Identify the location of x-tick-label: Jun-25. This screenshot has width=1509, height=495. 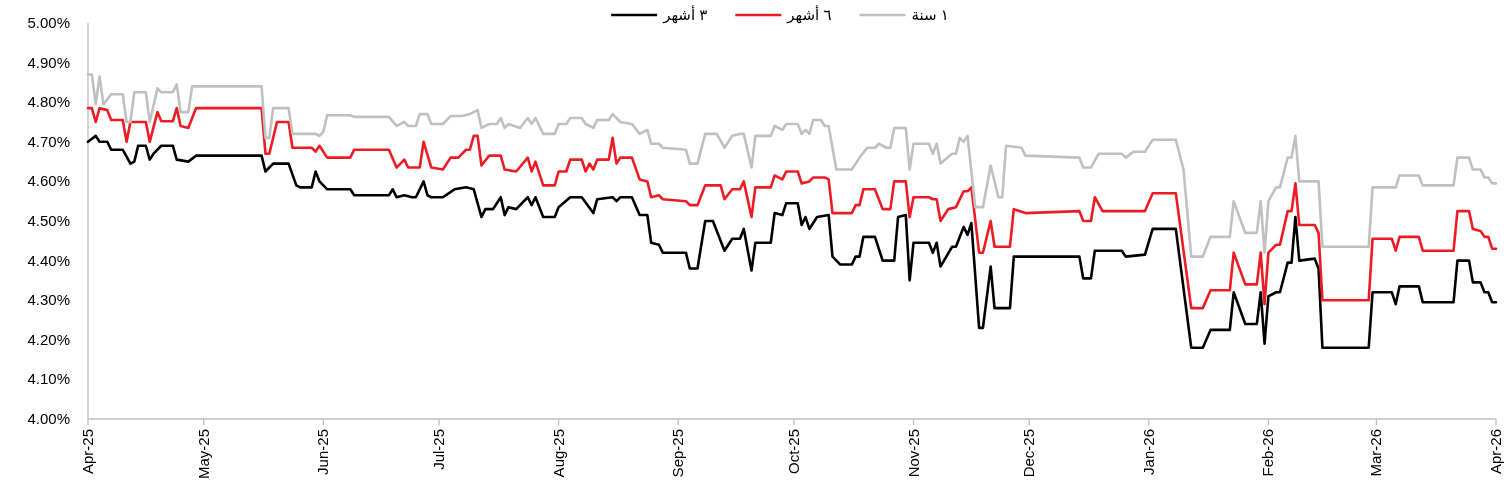
(323, 452).